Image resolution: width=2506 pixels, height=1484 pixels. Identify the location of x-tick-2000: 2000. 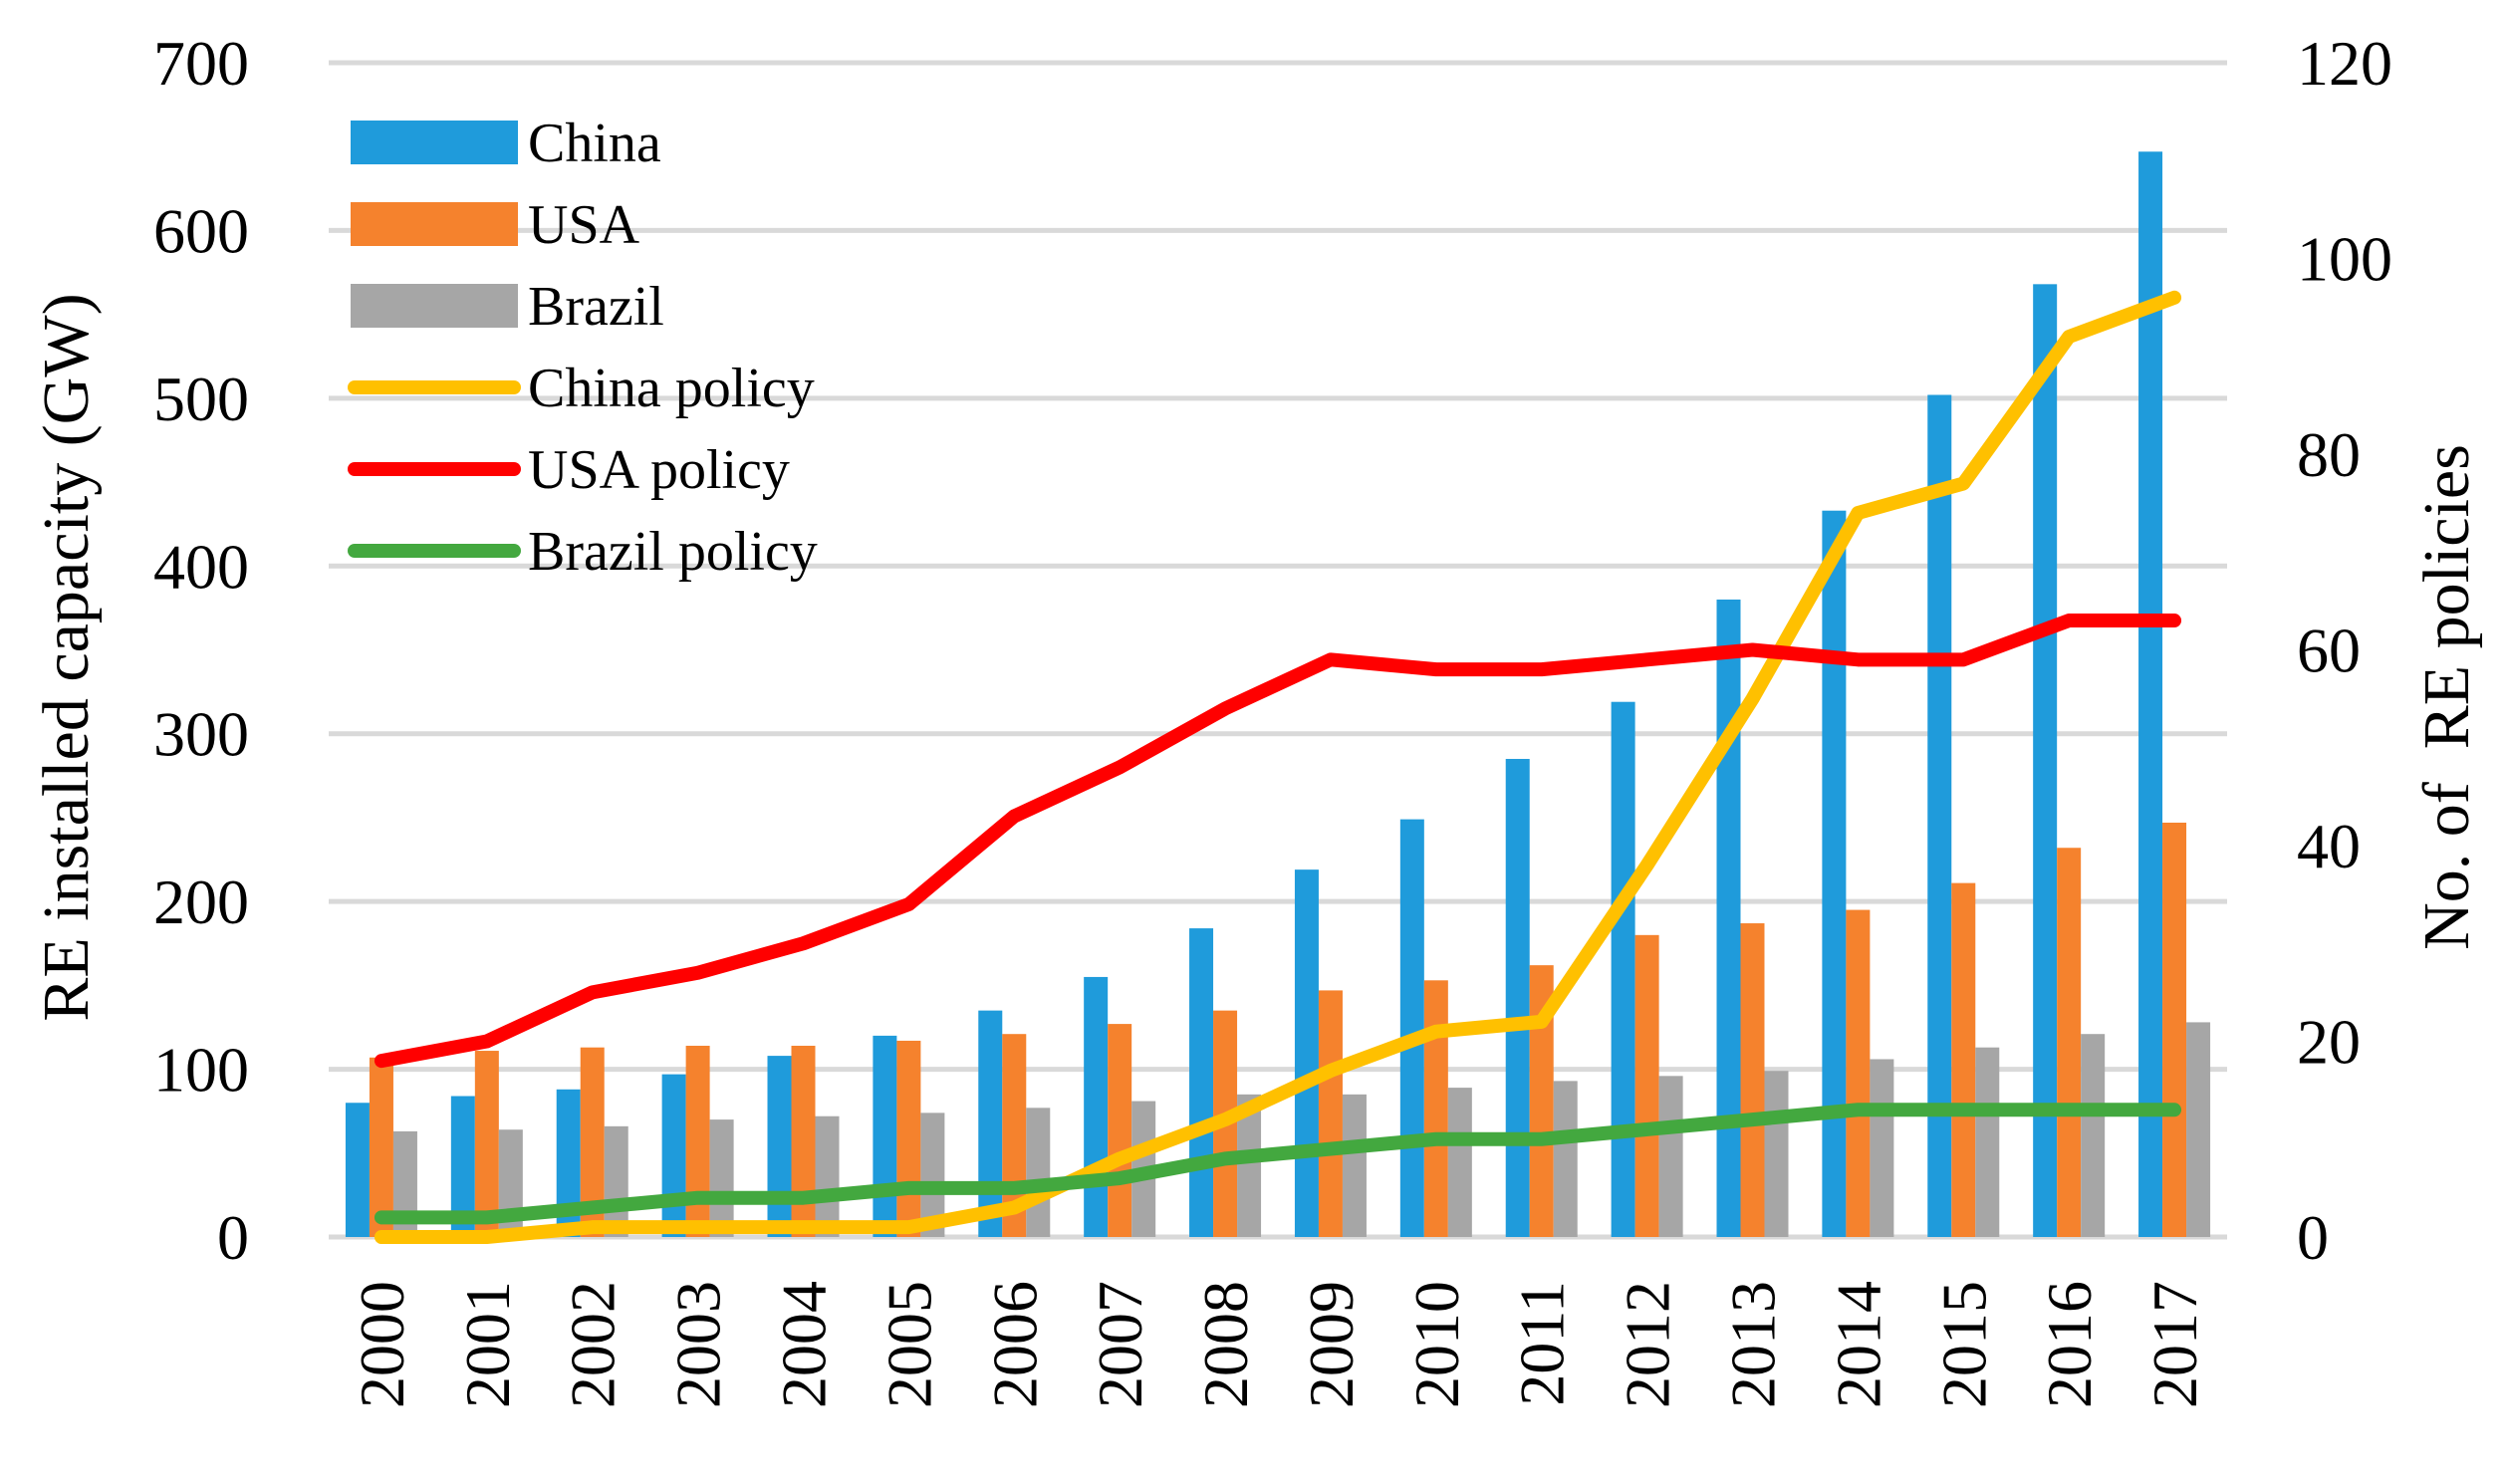
(382, 1344).